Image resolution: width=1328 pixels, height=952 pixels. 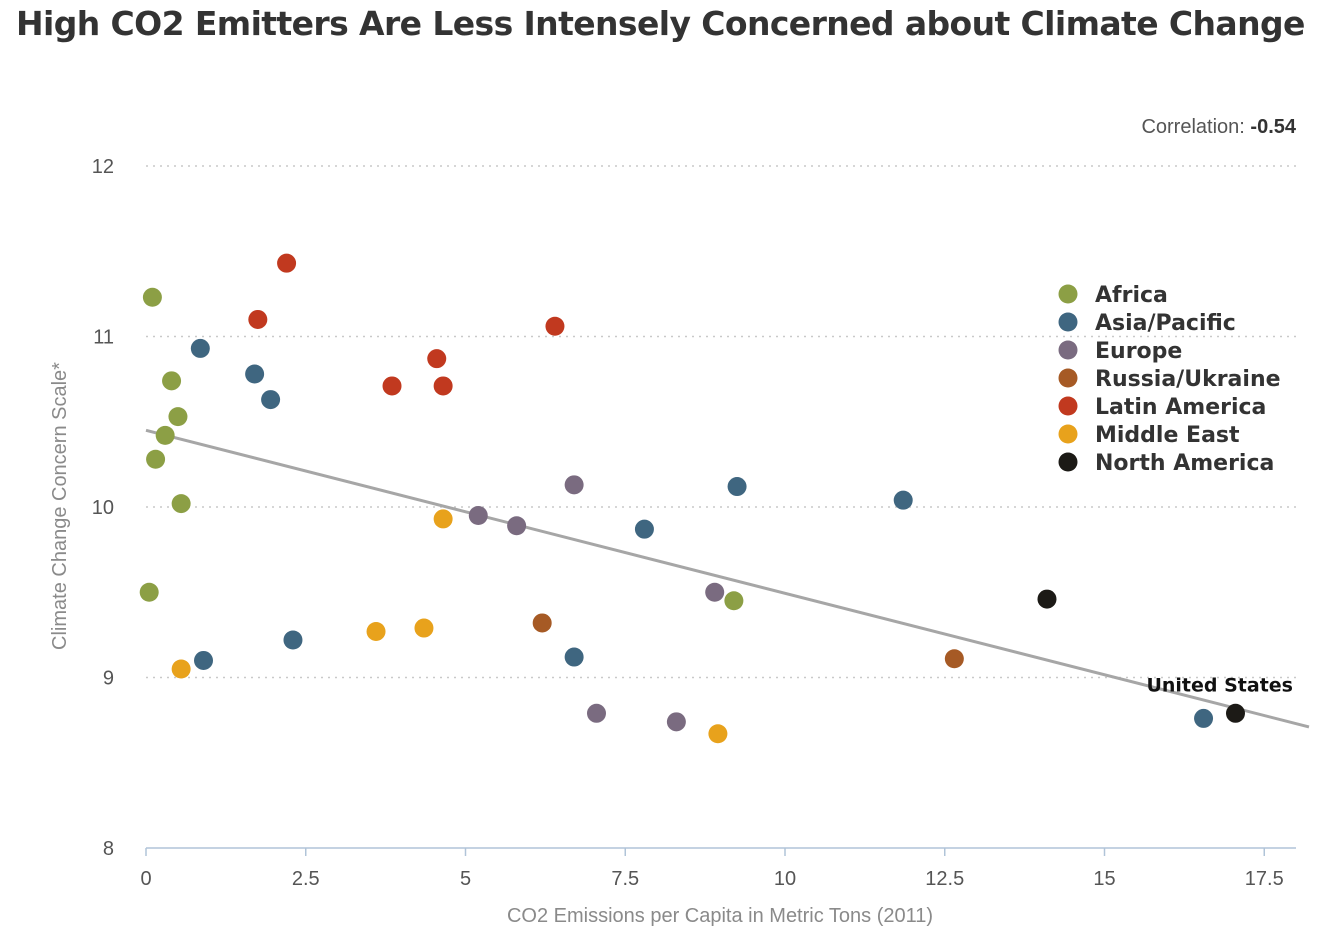 What do you see at coordinates (1068, 378) in the screenshot?
I see `legend-swatch-russia-ukraine` at bounding box center [1068, 378].